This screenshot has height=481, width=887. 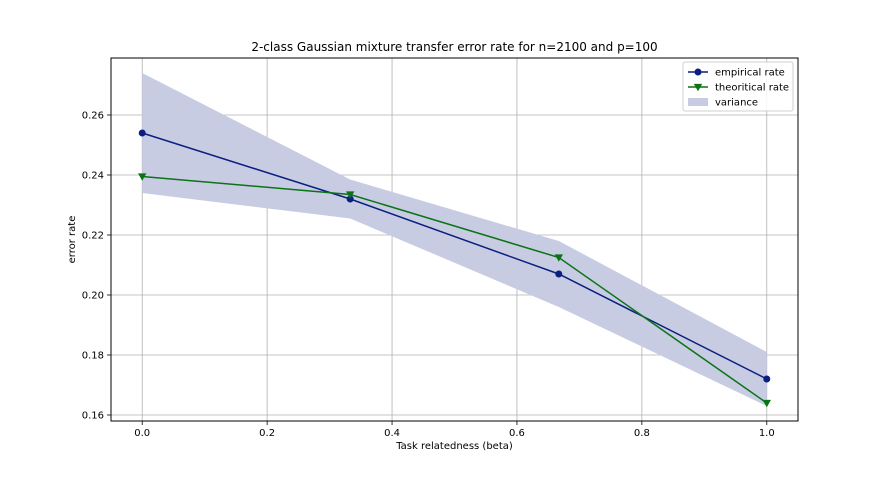 I want to click on legend: empirical rate theoritical rate variance, so click(x=738, y=86).